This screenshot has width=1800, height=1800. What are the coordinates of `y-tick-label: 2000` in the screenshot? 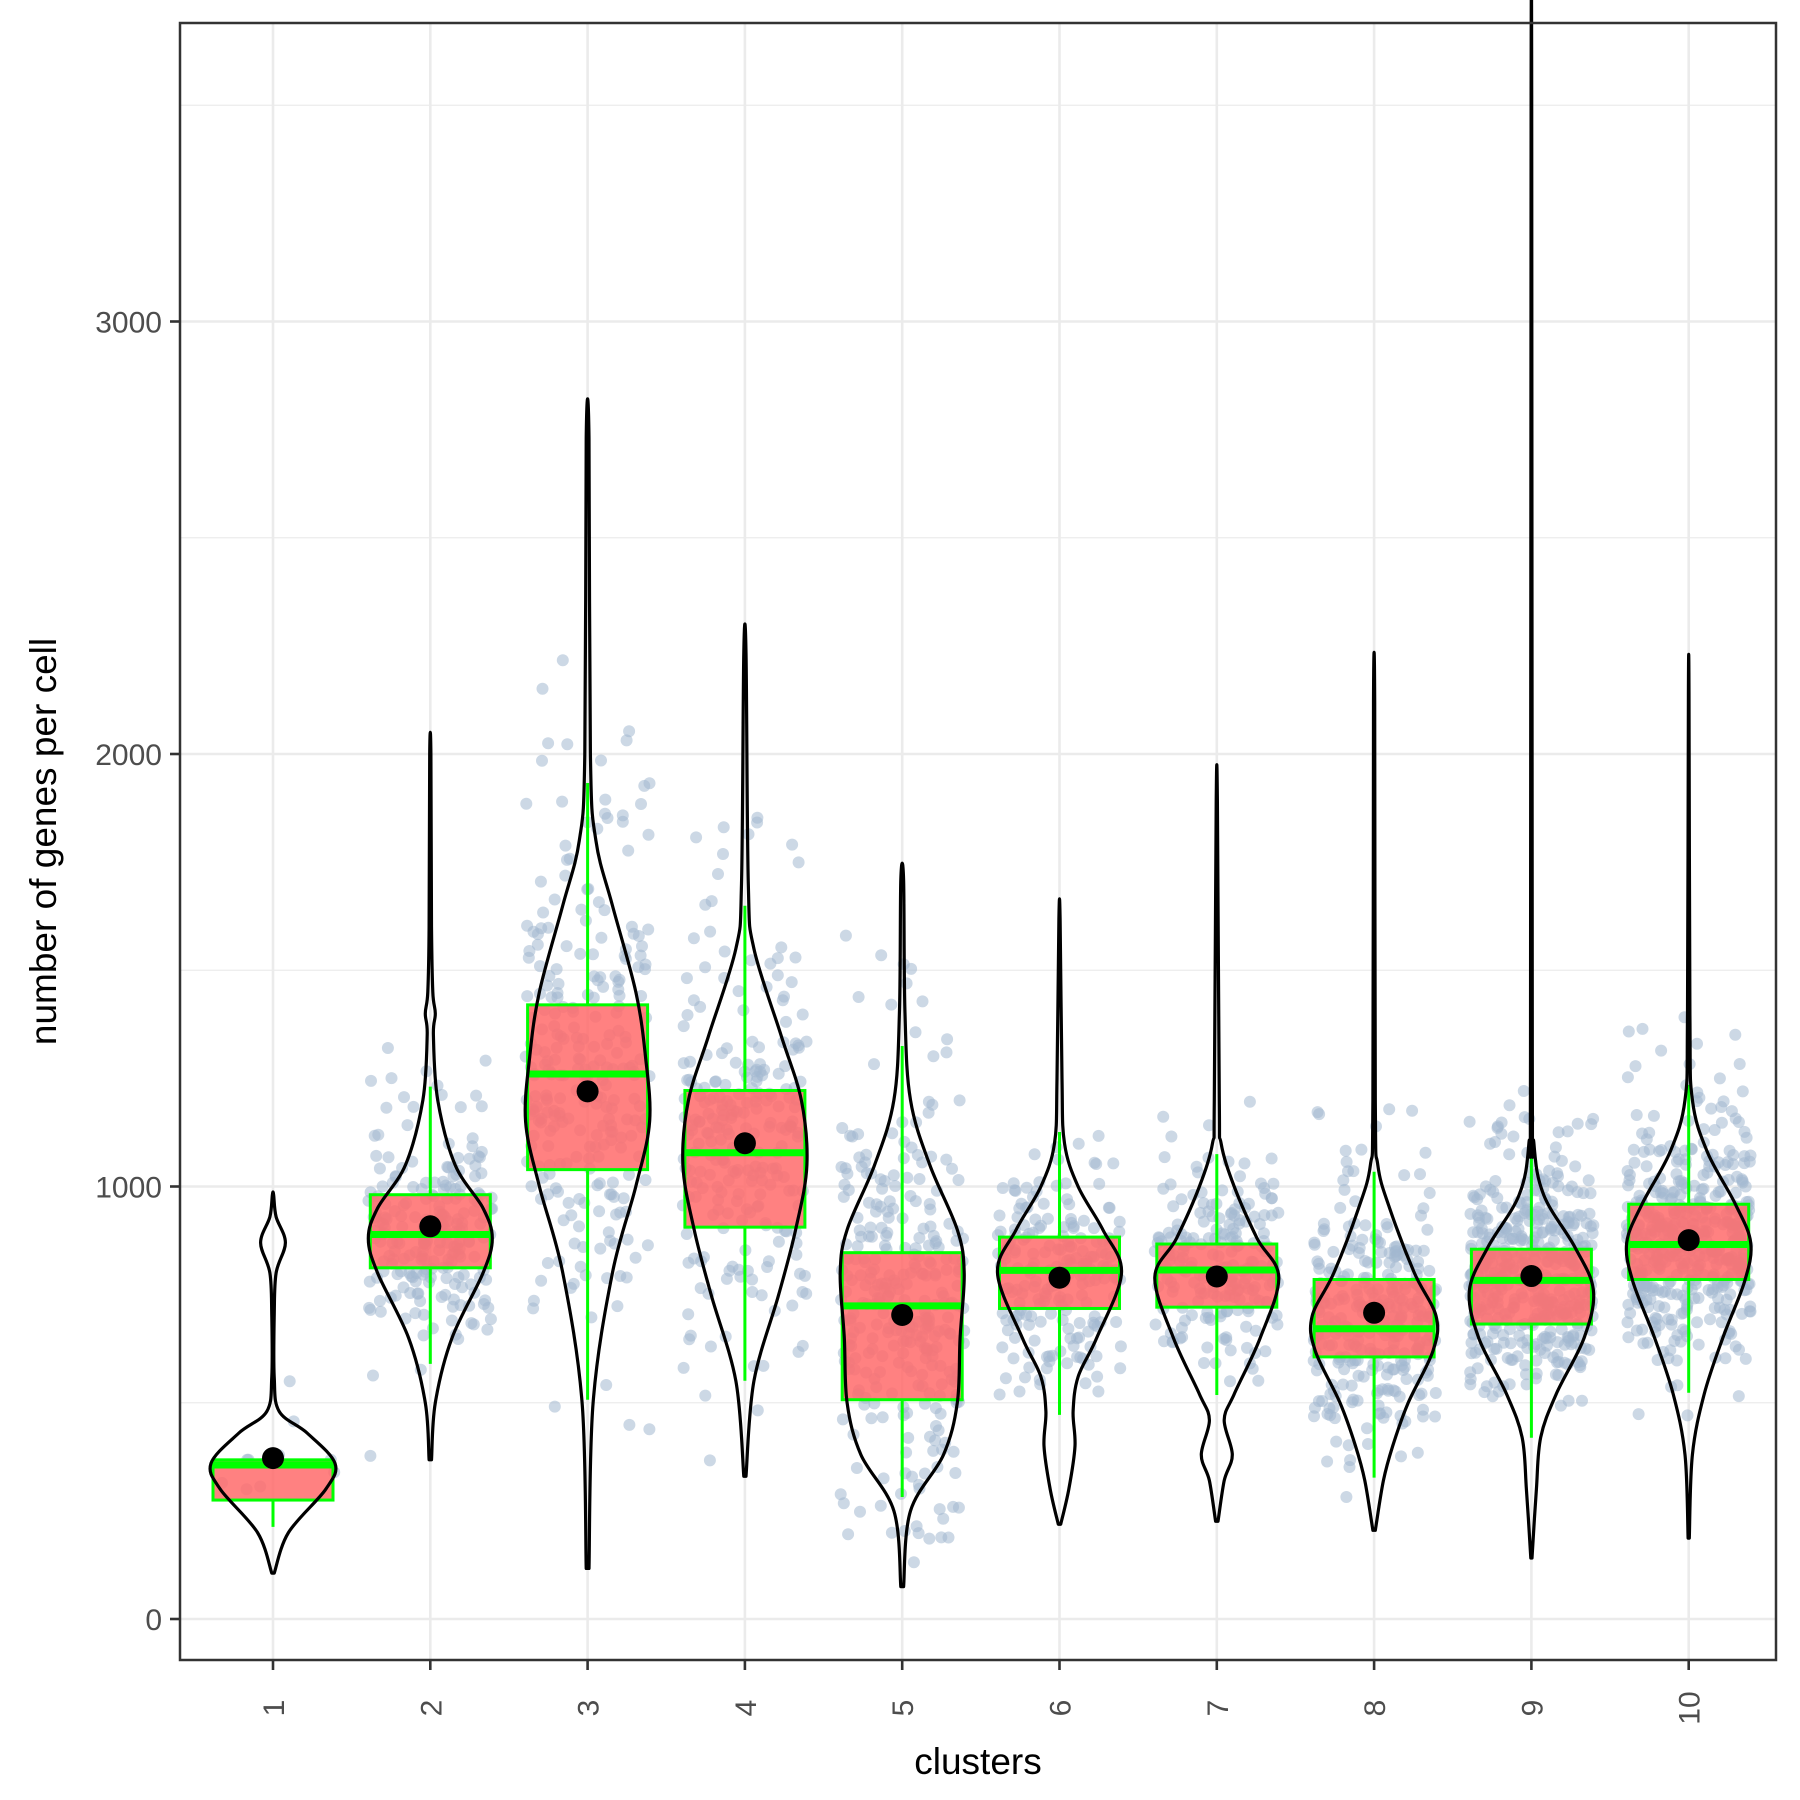 It's located at (128, 755).